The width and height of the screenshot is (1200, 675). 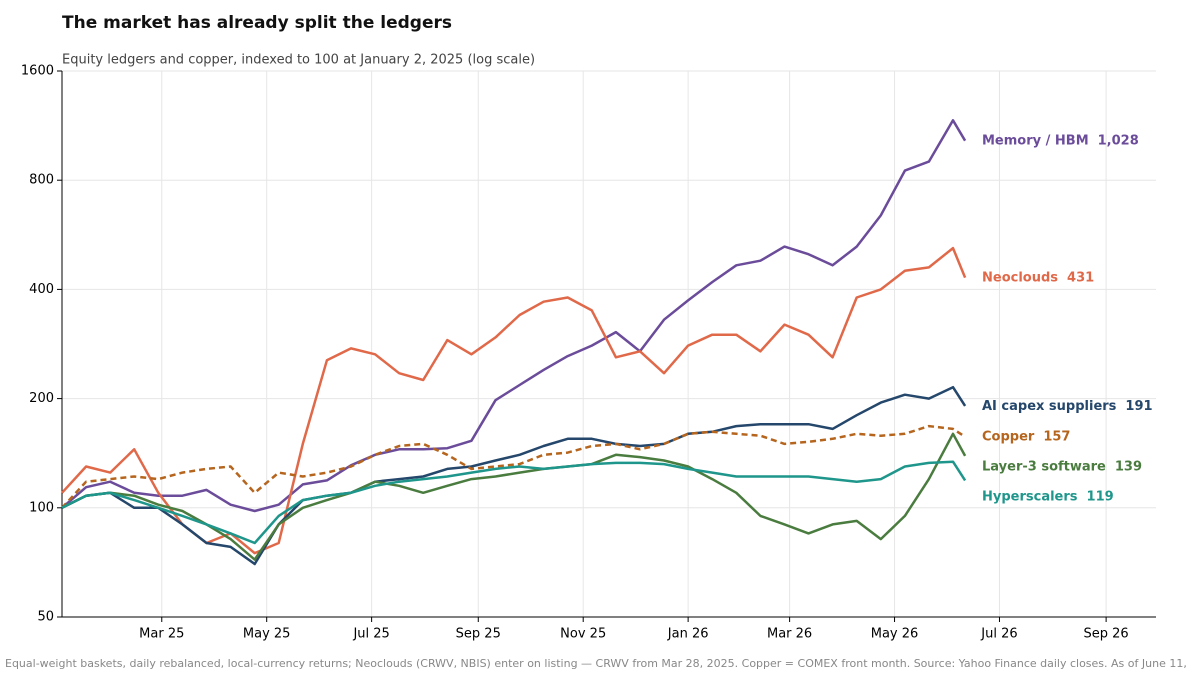 I want to click on end-label: Memory / HBM 1,028, so click(x=1060, y=140).